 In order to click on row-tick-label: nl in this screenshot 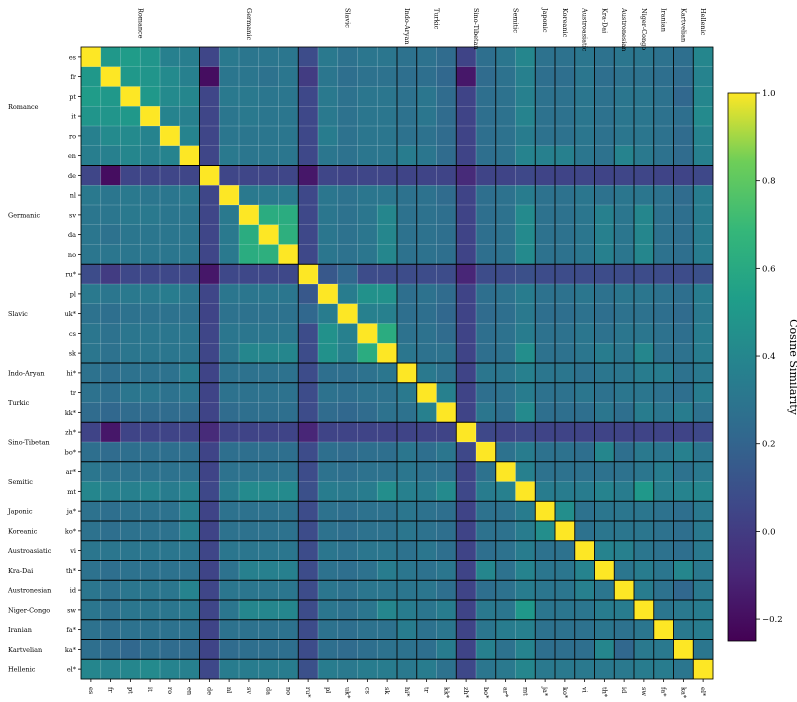, I will do `click(73, 196)`.